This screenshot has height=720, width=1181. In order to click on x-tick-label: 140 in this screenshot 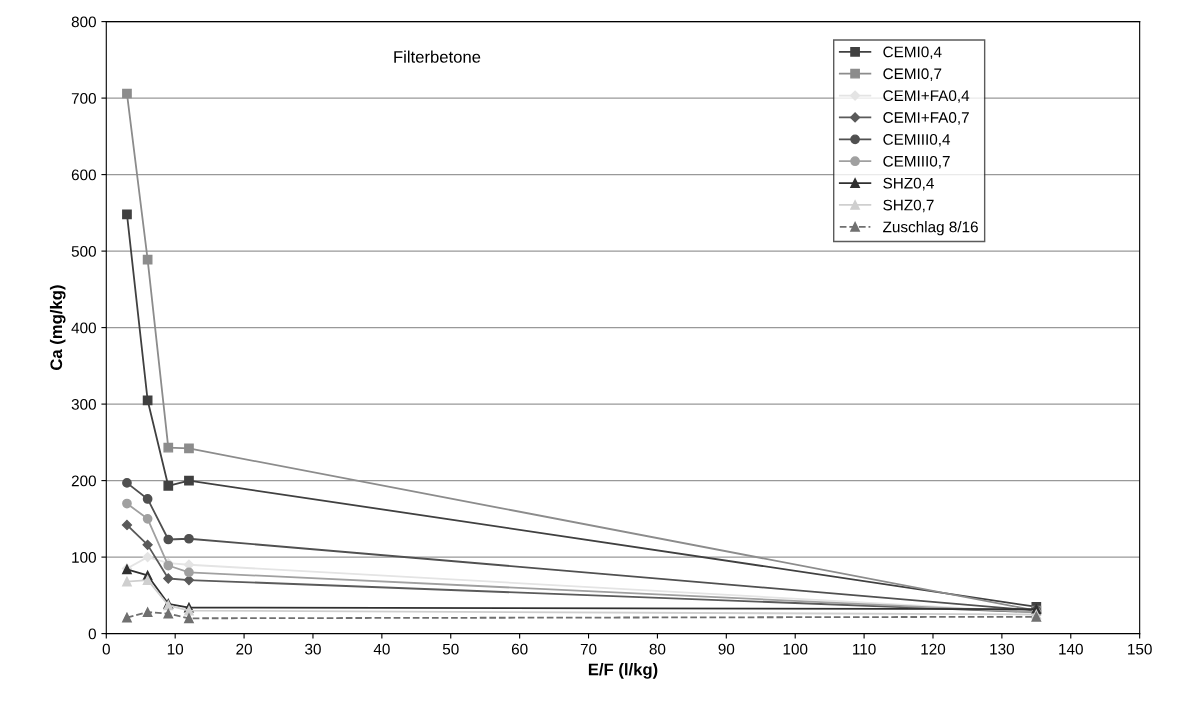, I will do `click(1071, 649)`.